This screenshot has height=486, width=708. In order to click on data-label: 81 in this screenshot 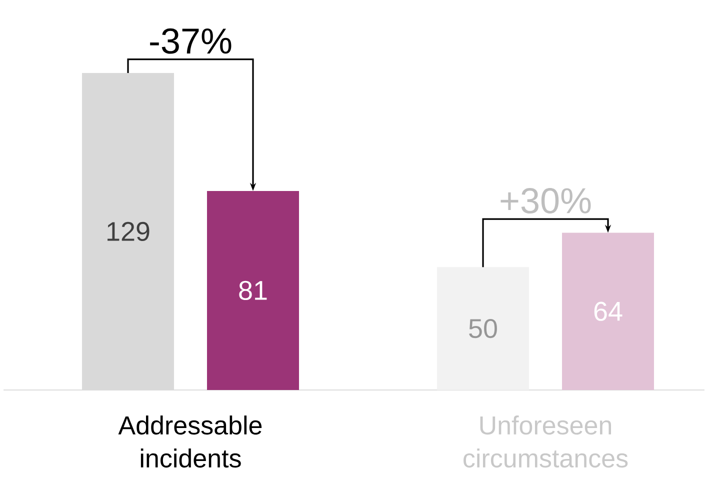, I will do `click(253, 290)`.